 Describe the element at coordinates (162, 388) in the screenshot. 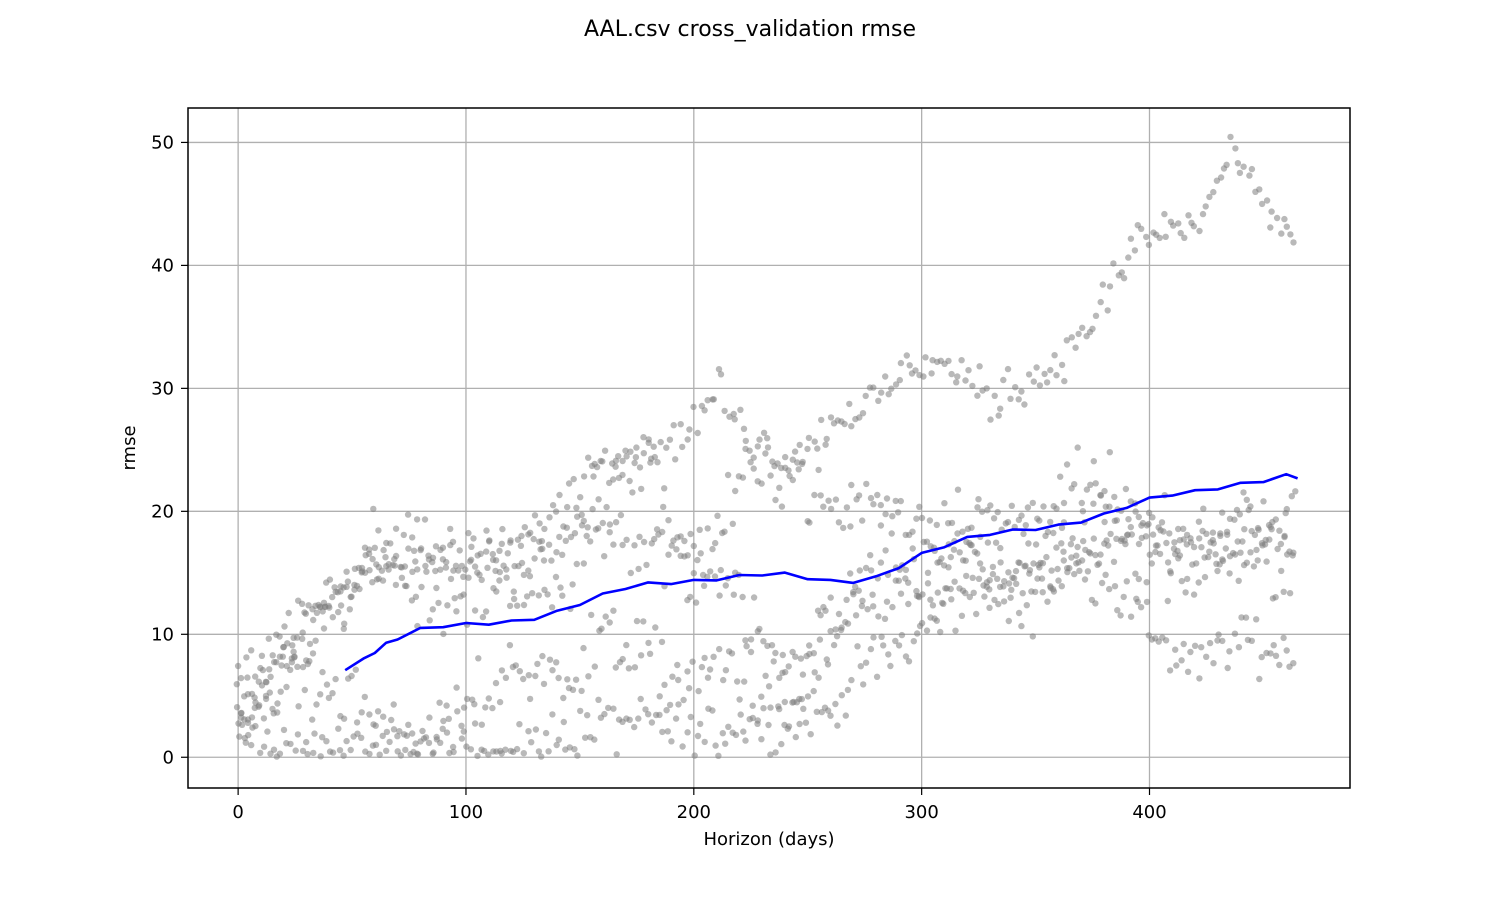

I see `y-tick-label: 30` at that location.